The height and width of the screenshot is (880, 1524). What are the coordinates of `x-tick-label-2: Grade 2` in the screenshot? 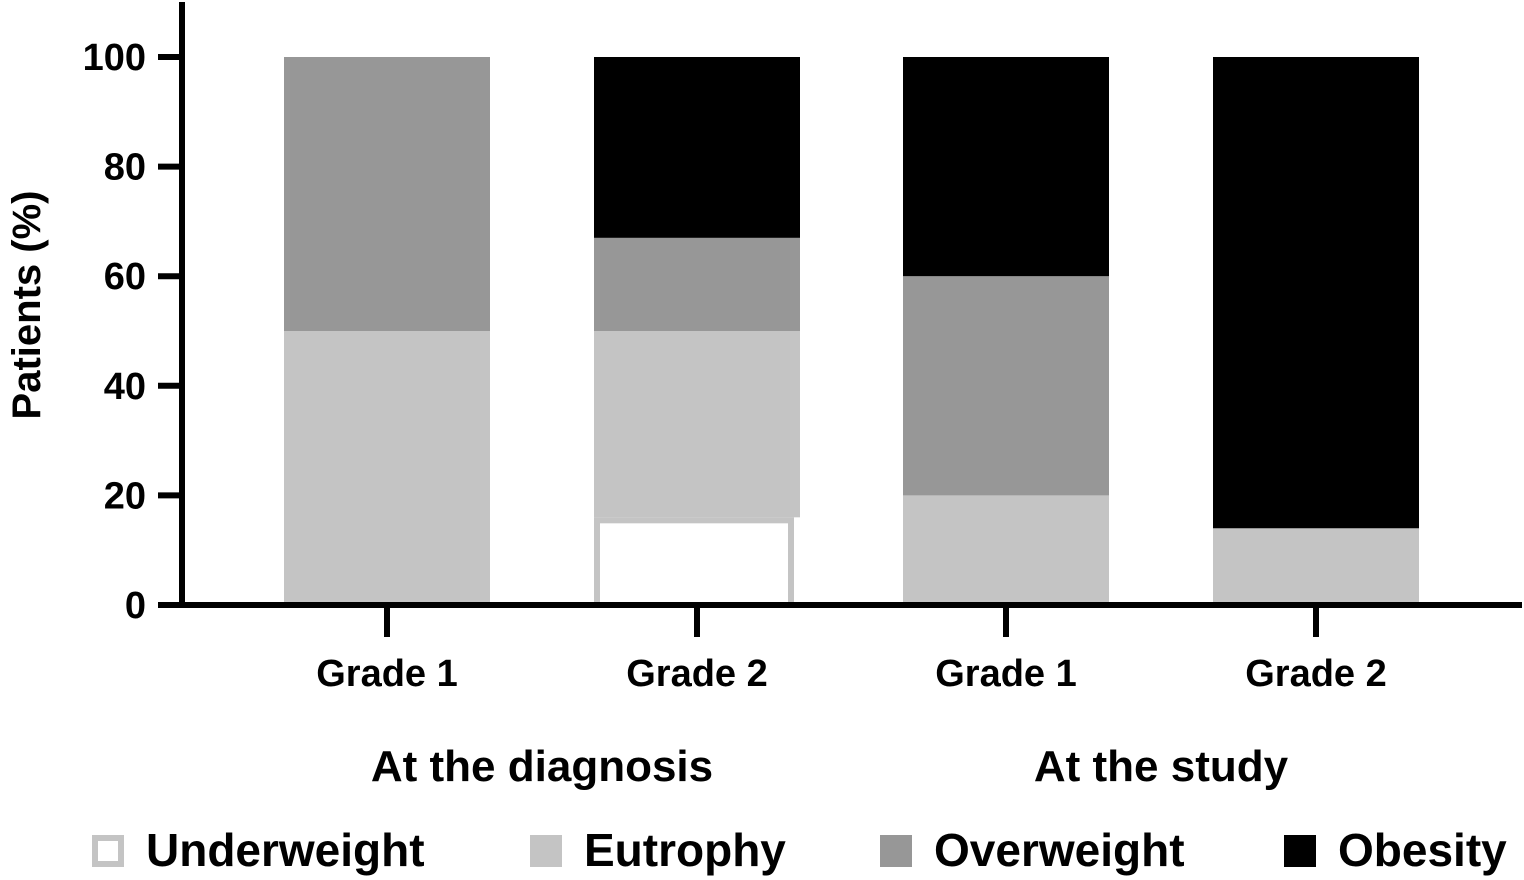 It's located at (697, 674).